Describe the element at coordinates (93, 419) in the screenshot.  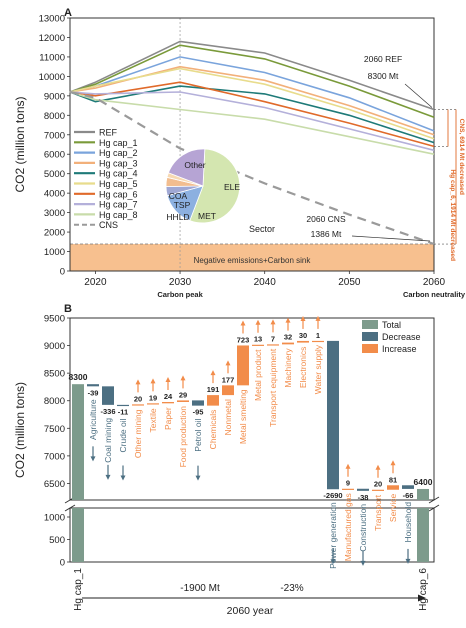
I see `bar-category-label: Agriculture` at that location.